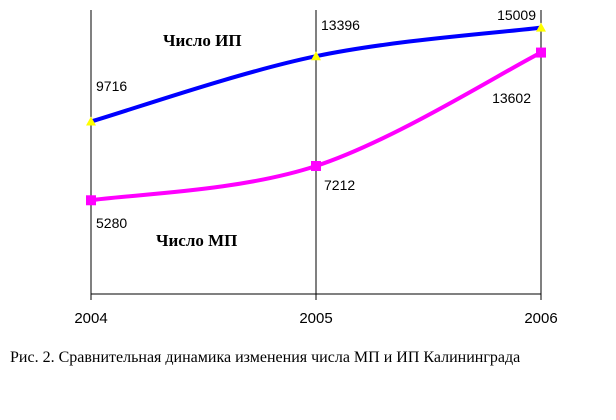 The image size is (616, 420). I want to click on data-label-mp-2005: 7212, so click(339, 185).